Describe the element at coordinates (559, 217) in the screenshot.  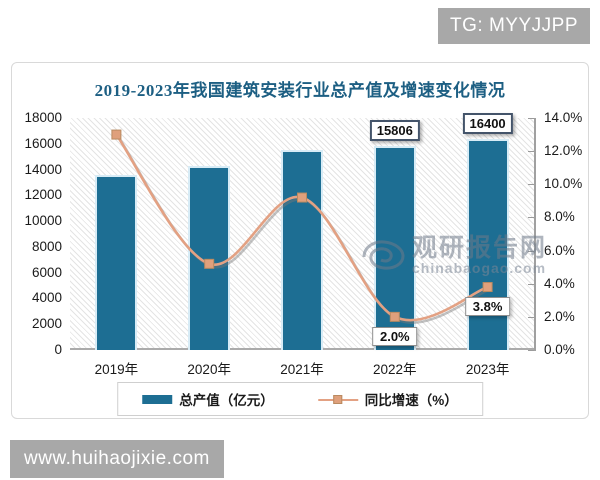
I see `right-axis-tick: 8.0%` at that location.